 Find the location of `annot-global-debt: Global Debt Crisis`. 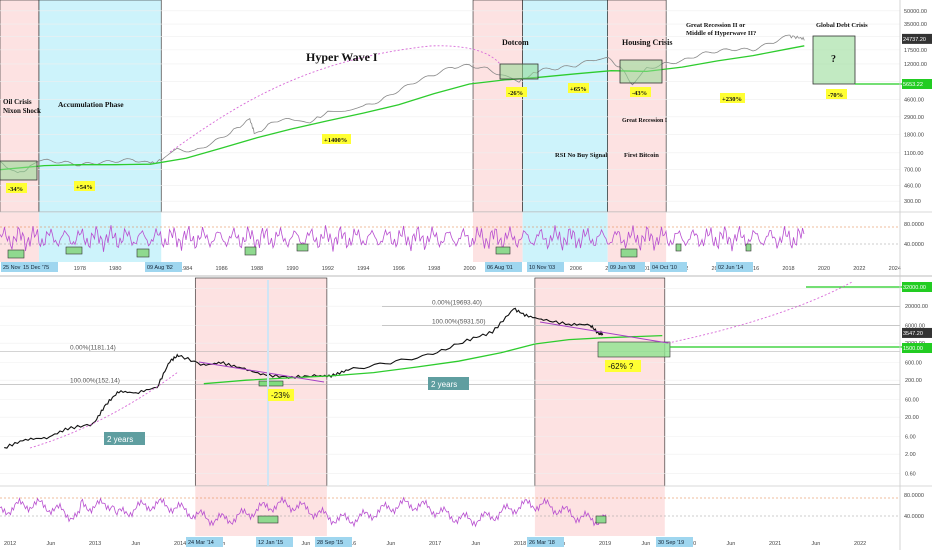

annot-global-debt: Global Debt Crisis is located at coordinates (842, 25).